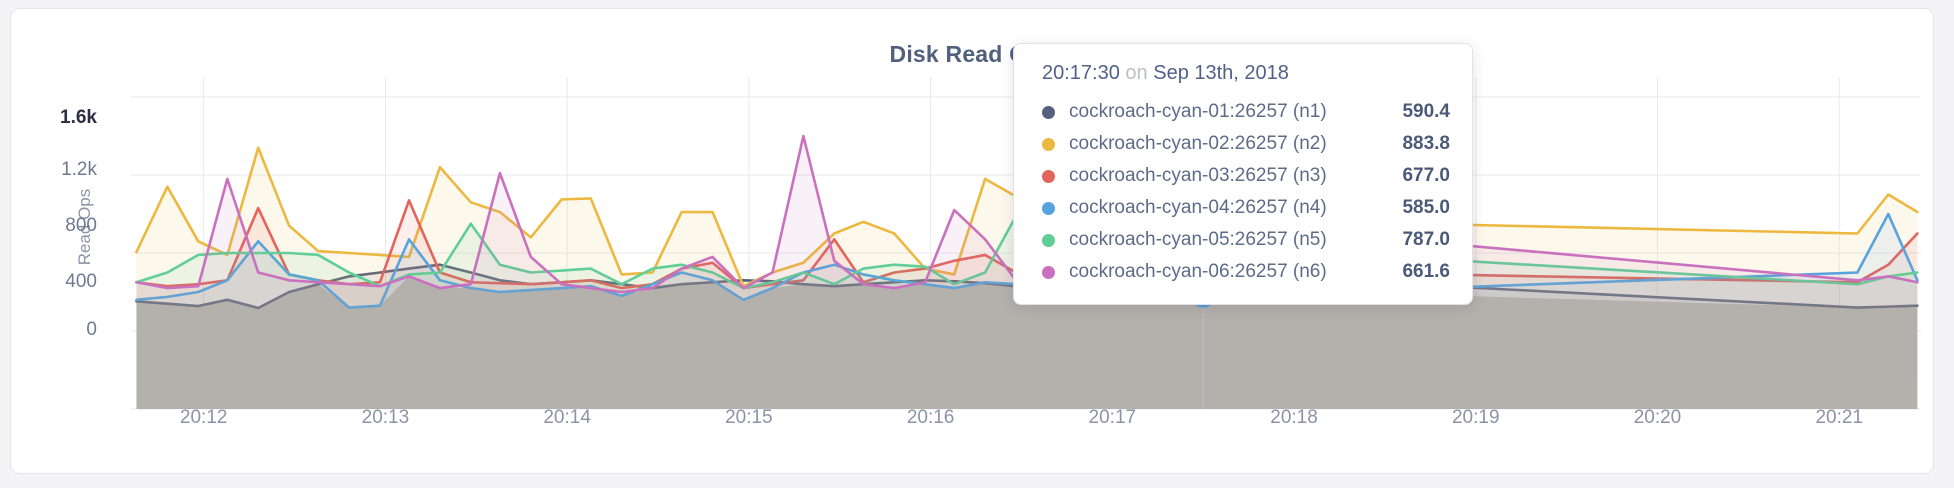  I want to click on tooltip-on-word: on, so click(1136, 73).